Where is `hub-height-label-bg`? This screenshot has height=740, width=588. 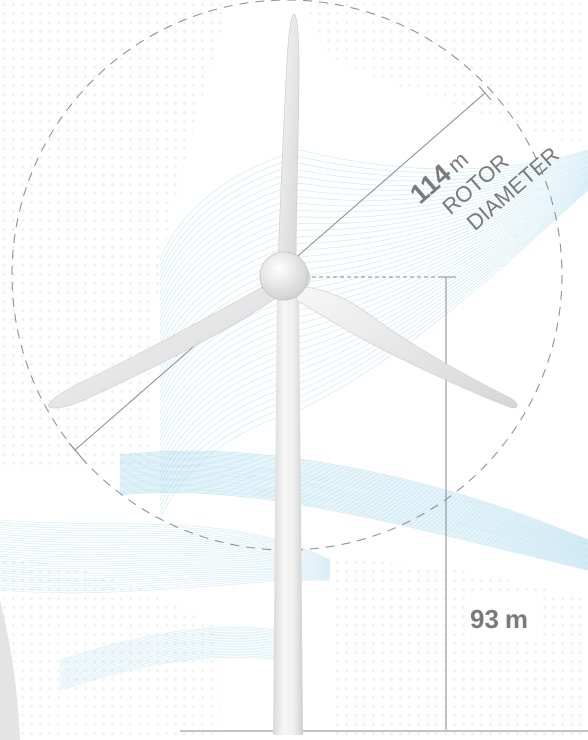 hub-height-label-bg is located at coordinates (502, 617).